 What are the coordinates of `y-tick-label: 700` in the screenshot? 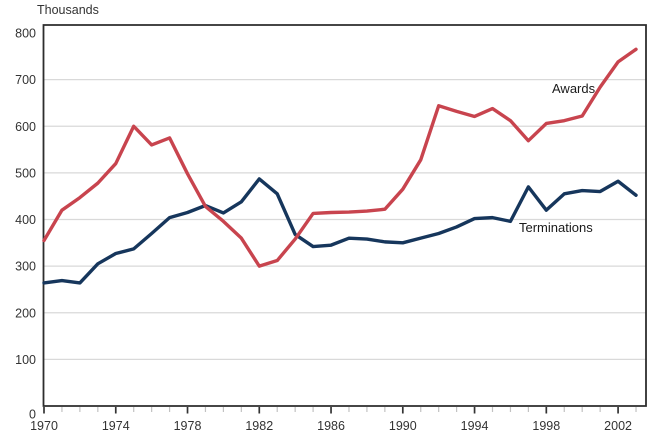 It's located at (25, 80).